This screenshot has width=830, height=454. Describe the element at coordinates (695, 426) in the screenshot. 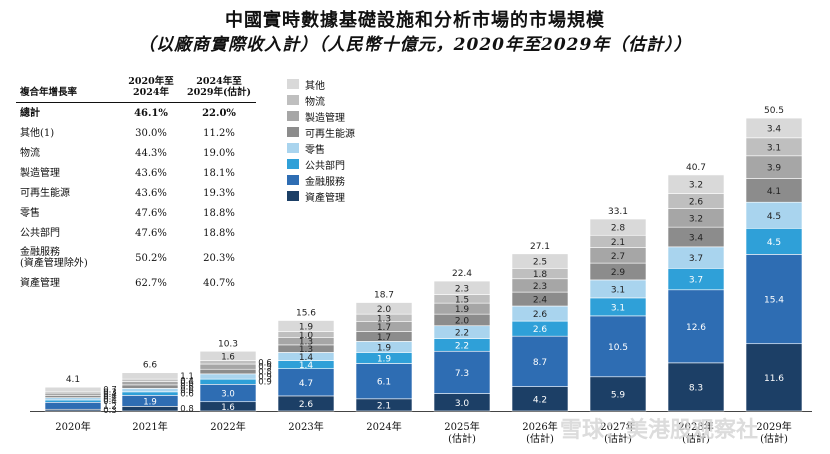

I see `x-tick-label: 2028年` at that location.